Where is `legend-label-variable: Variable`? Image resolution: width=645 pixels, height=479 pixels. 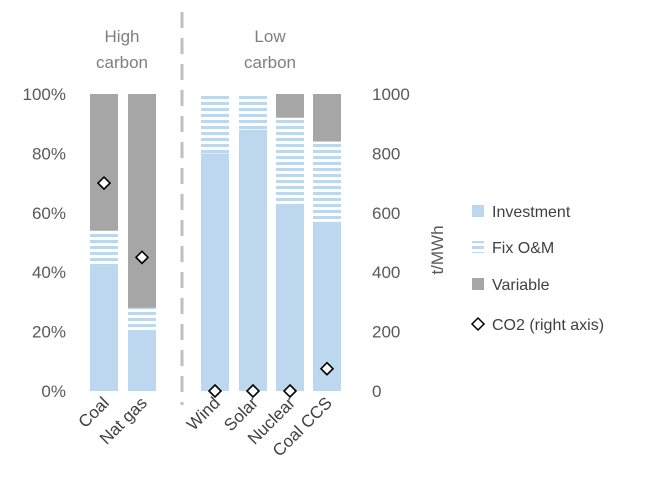
legend-label-variable: Variable is located at coordinates (521, 285).